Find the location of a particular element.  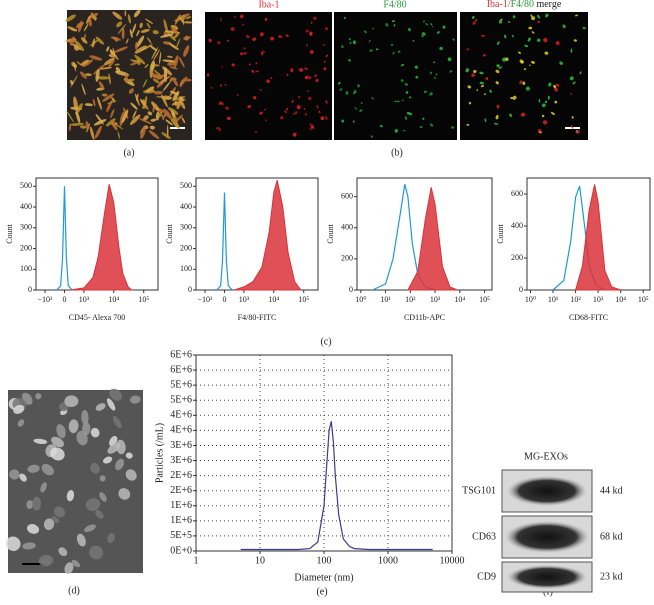

x-tick-label: 0 is located at coordinates (224, 299).